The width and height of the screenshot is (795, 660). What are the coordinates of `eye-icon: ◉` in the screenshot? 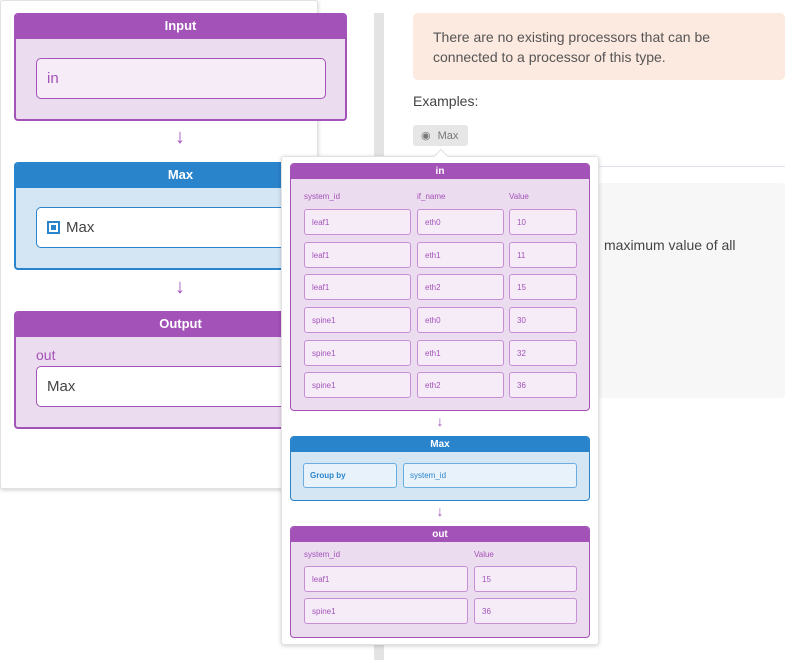 It's located at (426, 136).